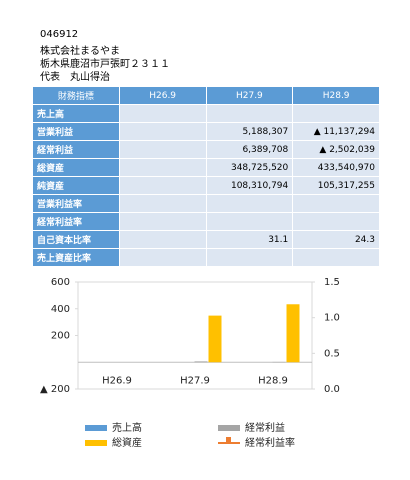 This screenshot has width=410, height=480. What do you see at coordinates (76, 149) in the screenshot?
I see `row-label: 経常利益` at bounding box center [76, 149].